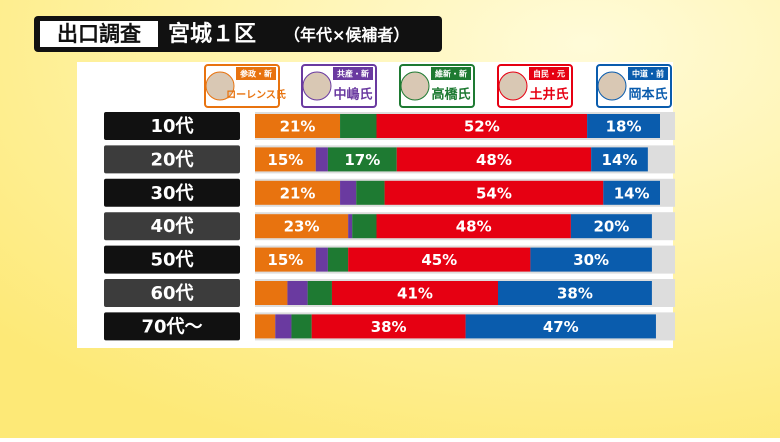 This screenshot has height=442, width=780. I want to click on data-label: 23%, so click(302, 227).